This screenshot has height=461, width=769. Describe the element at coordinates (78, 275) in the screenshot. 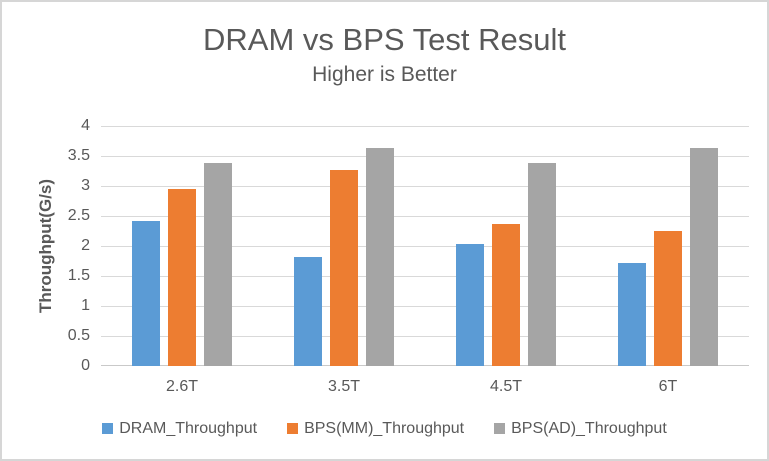

I see `y-tick-label: 1.5` at that location.